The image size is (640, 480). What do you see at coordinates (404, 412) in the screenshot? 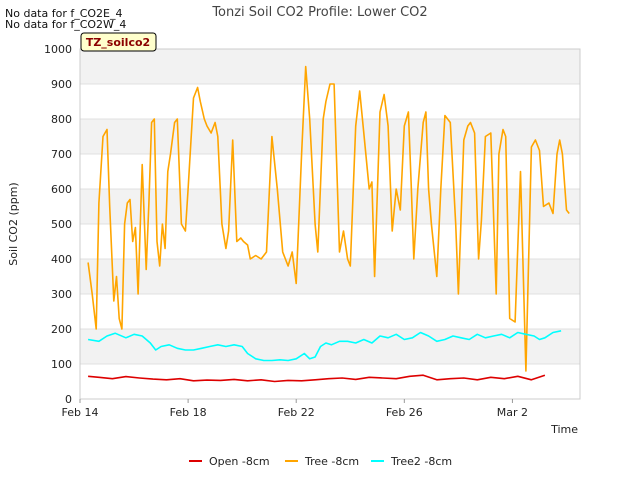
I see `x-tick-label: Feb 26` at bounding box center [404, 412].